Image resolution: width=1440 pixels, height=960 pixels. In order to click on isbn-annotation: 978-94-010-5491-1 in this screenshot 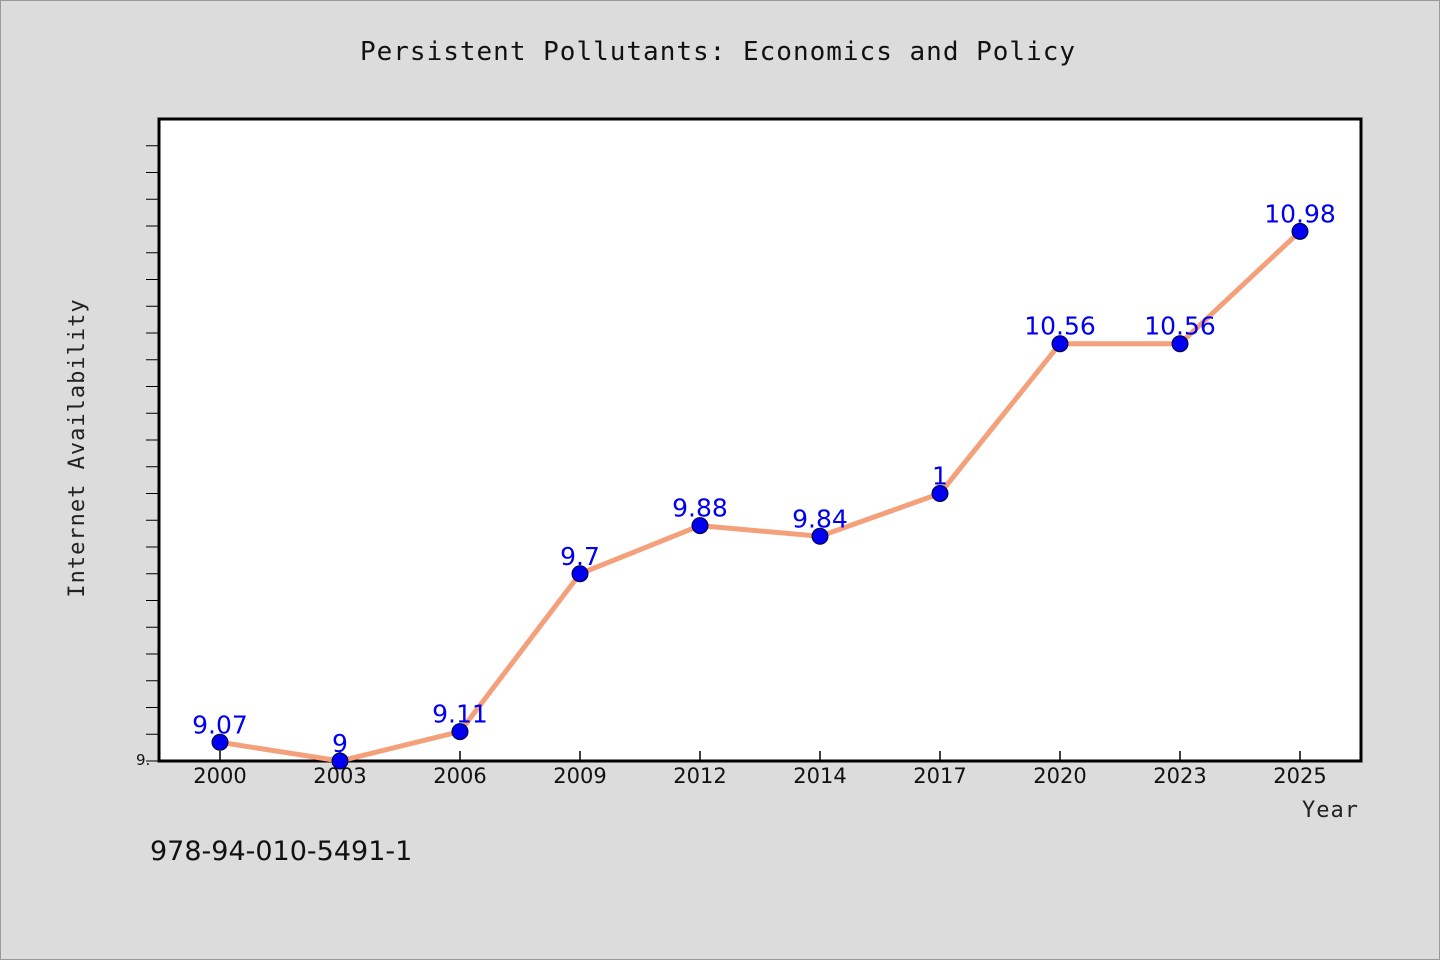, I will do `click(281, 851)`.